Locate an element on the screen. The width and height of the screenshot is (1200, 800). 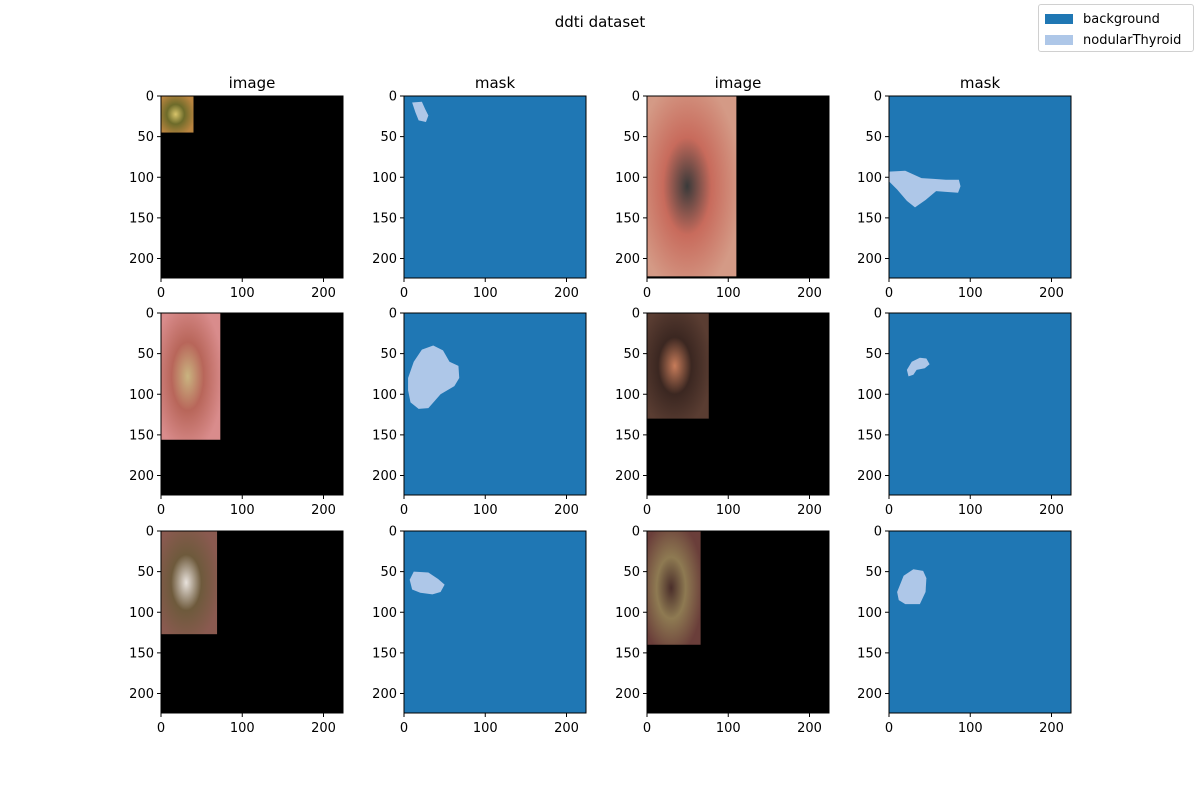
column-title: mask is located at coordinates (980, 83).